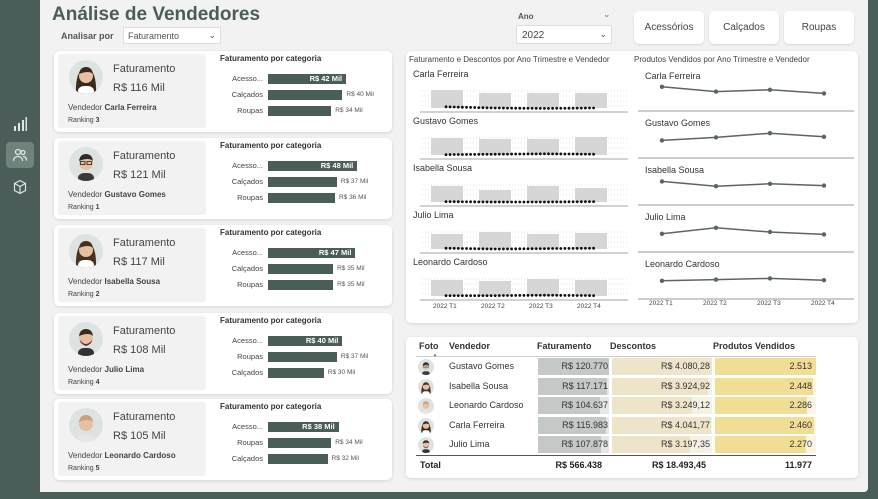 The height and width of the screenshot is (499, 878). I want to click on x-tick-label: 2022 T2, so click(715, 303).